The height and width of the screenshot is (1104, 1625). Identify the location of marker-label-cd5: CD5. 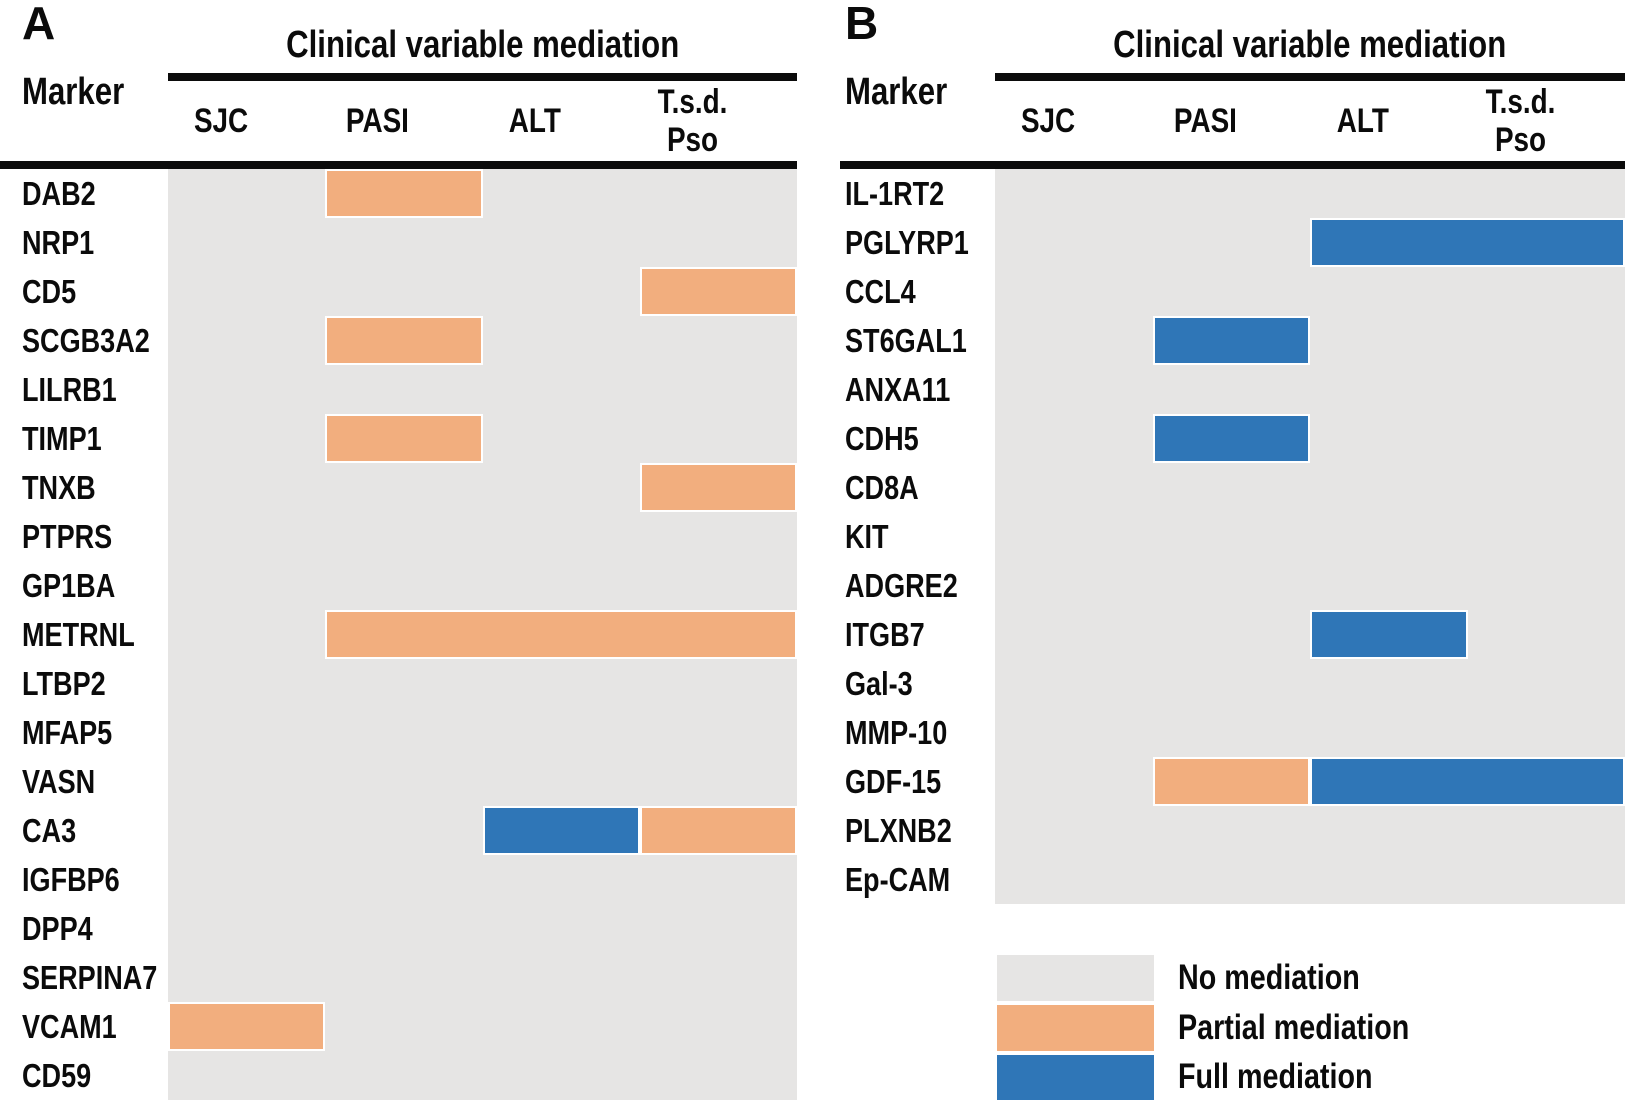
(49, 291).